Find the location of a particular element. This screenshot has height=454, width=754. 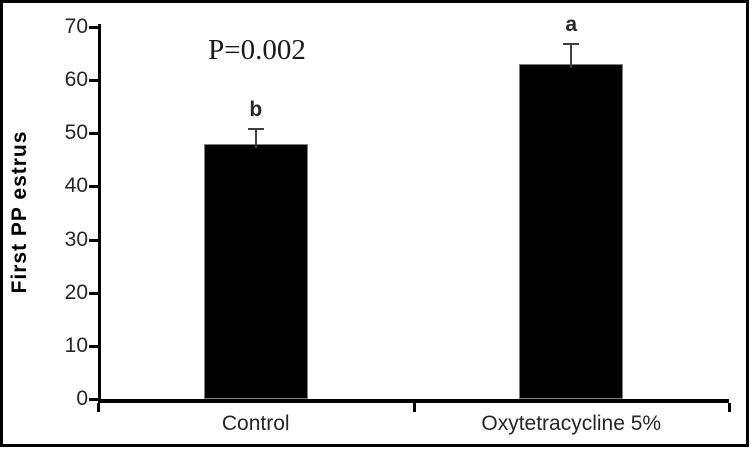

y-axis-title: First PP estrus is located at coordinates (19, 212).